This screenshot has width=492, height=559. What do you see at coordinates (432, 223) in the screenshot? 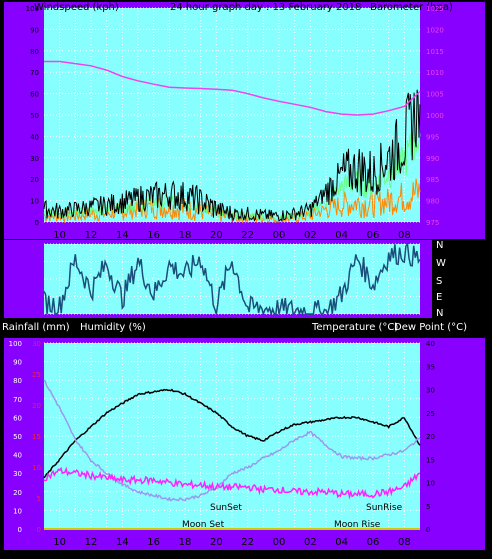
I see `barometer-y-tick: 975` at bounding box center [432, 223].